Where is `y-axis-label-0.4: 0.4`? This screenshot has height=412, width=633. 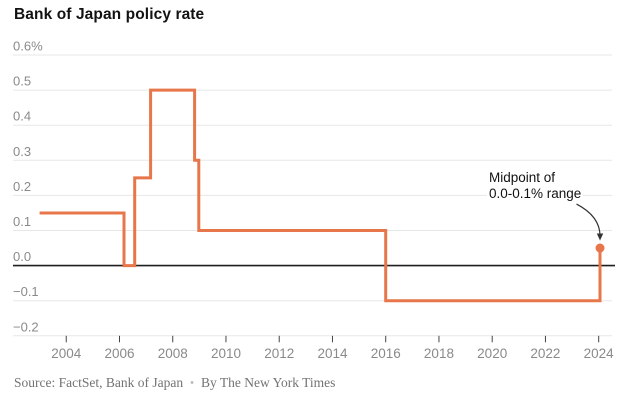
y-axis-label-0.4: 0.4 is located at coordinates (22, 116).